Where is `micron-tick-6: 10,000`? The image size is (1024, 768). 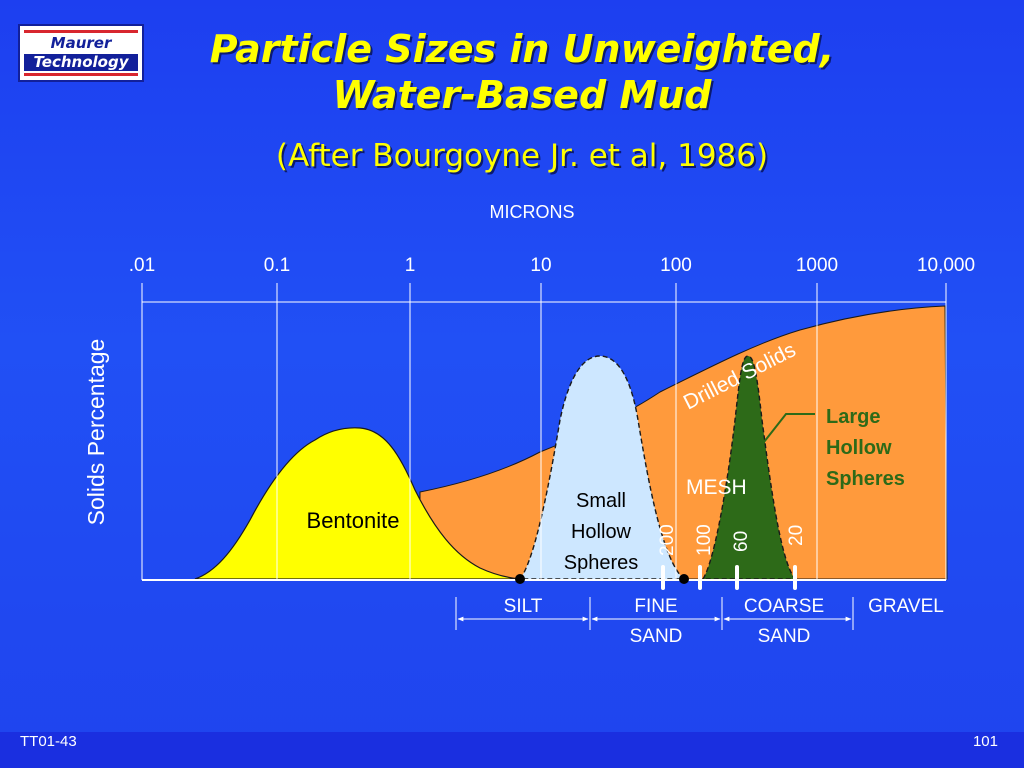 micron-tick-6: 10,000 is located at coordinates (946, 265).